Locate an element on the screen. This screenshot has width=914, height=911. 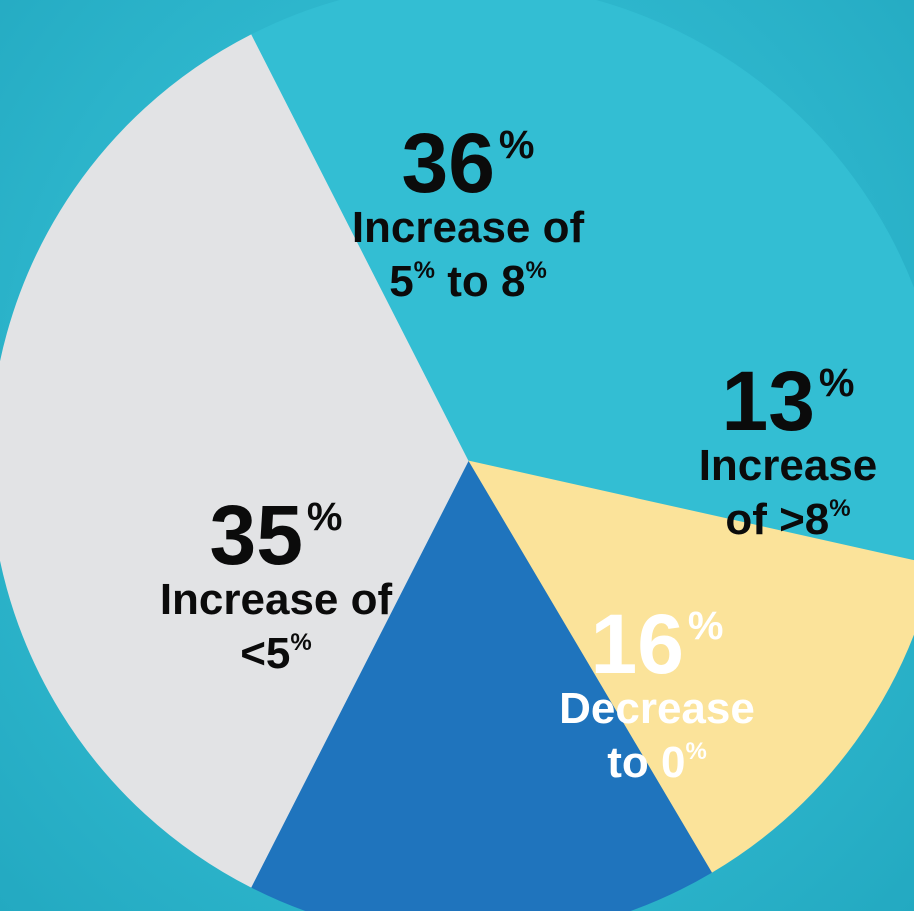
slice-label-35: 35 %Increase of <5% is located at coordinates (276, 583).